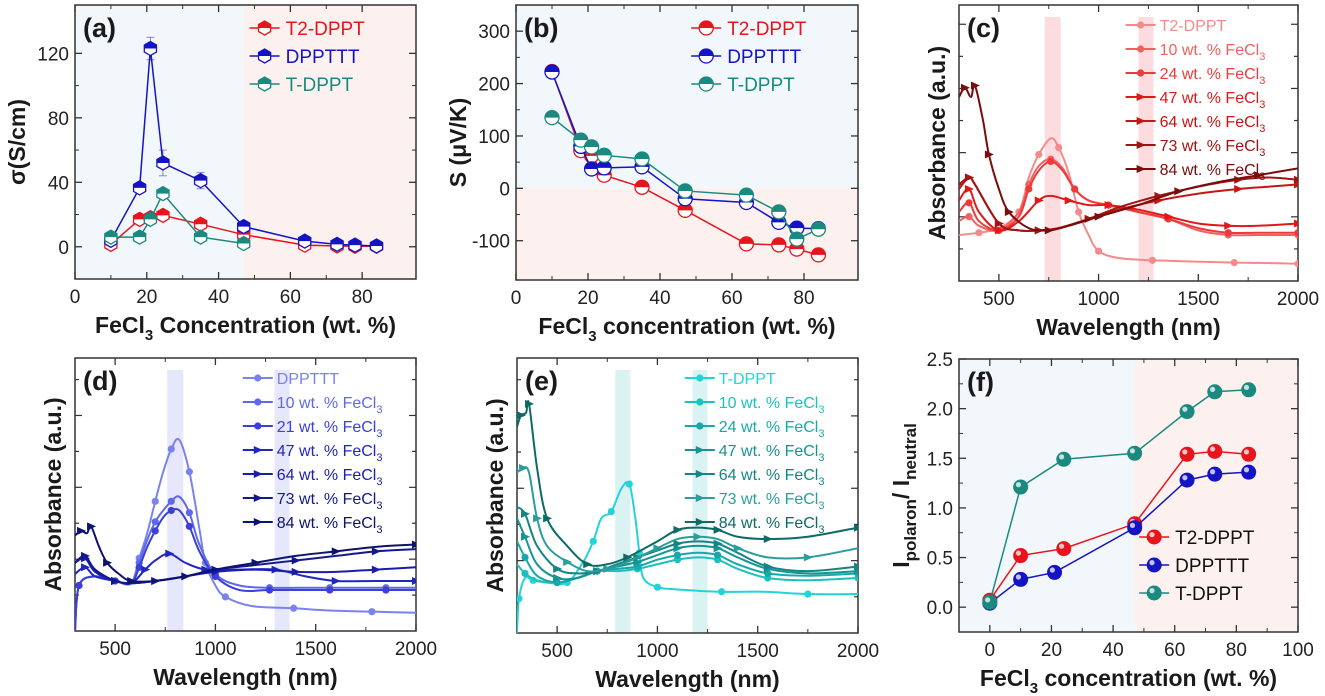 This screenshot has width=1325, height=696. I want to click on legend-label: T-DPPT, so click(320, 85).